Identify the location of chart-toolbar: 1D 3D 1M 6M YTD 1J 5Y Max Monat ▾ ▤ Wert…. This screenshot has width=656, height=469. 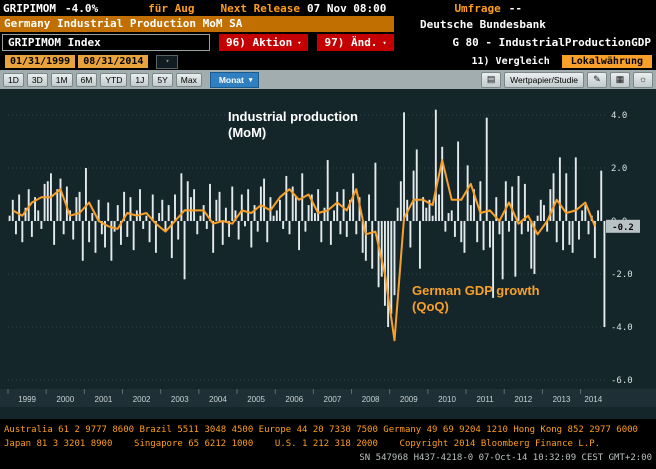
(328, 79).